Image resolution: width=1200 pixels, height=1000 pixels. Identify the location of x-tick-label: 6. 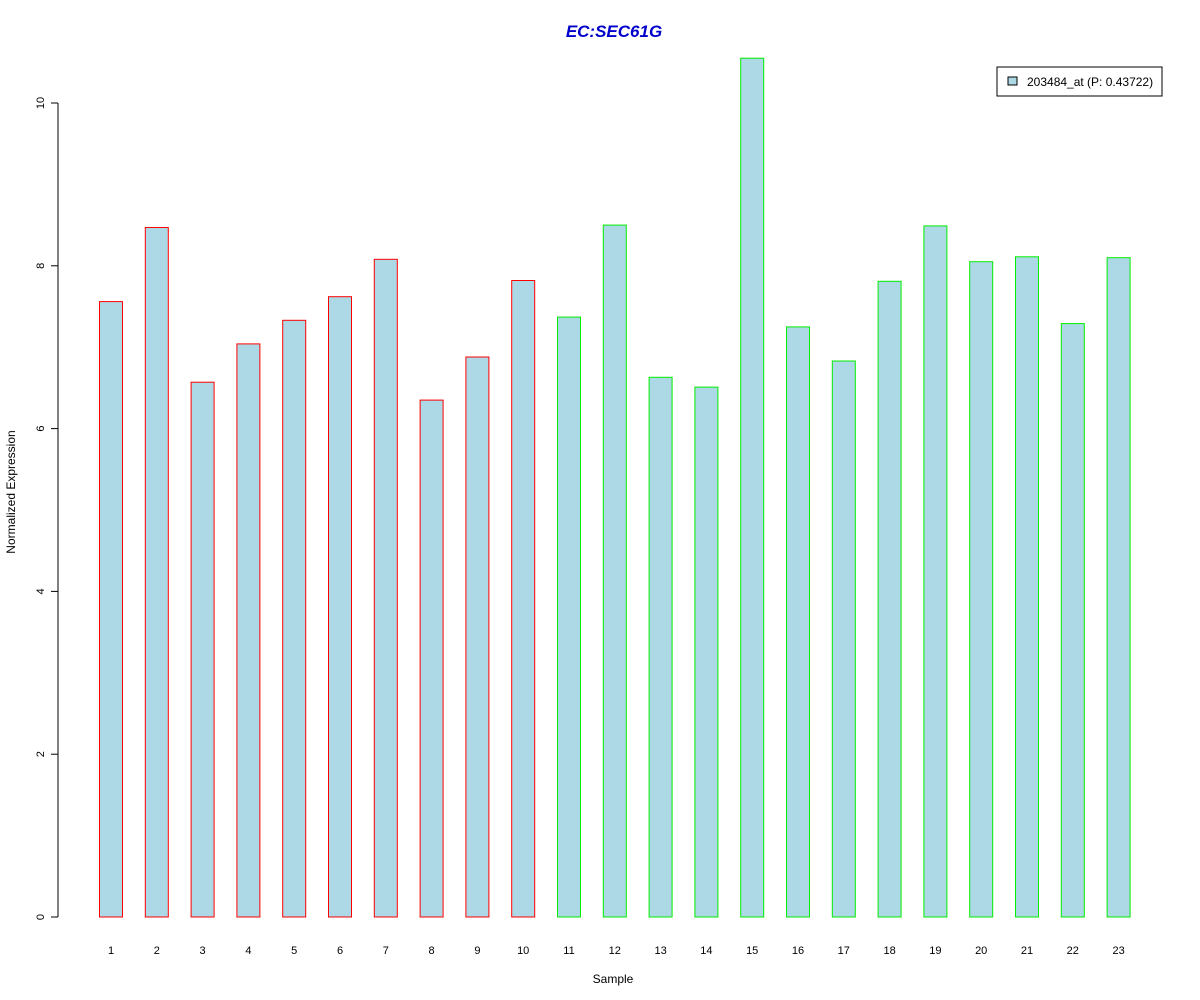
(340, 951).